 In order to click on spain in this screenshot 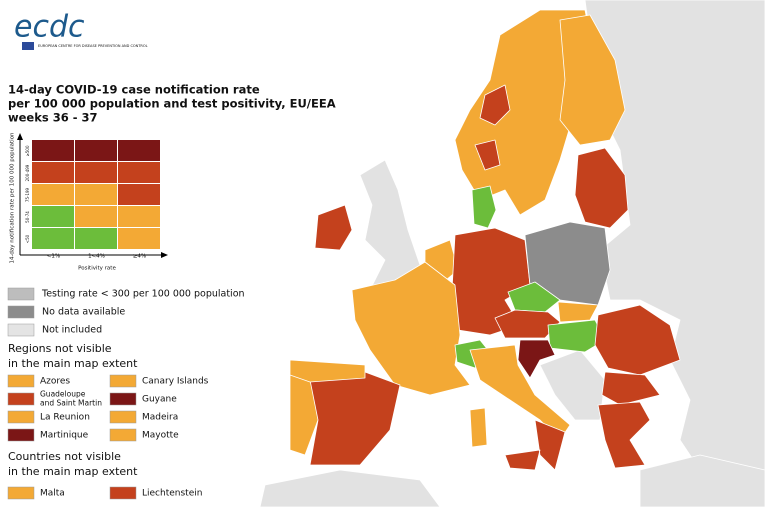, I will do `click(355, 418)`.